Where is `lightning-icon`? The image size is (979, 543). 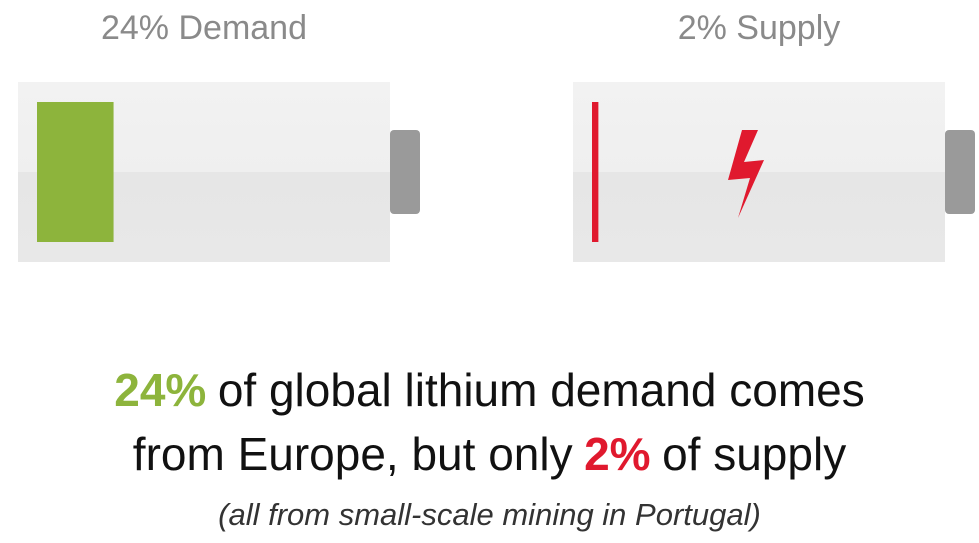
lightning-icon is located at coordinates (746, 174).